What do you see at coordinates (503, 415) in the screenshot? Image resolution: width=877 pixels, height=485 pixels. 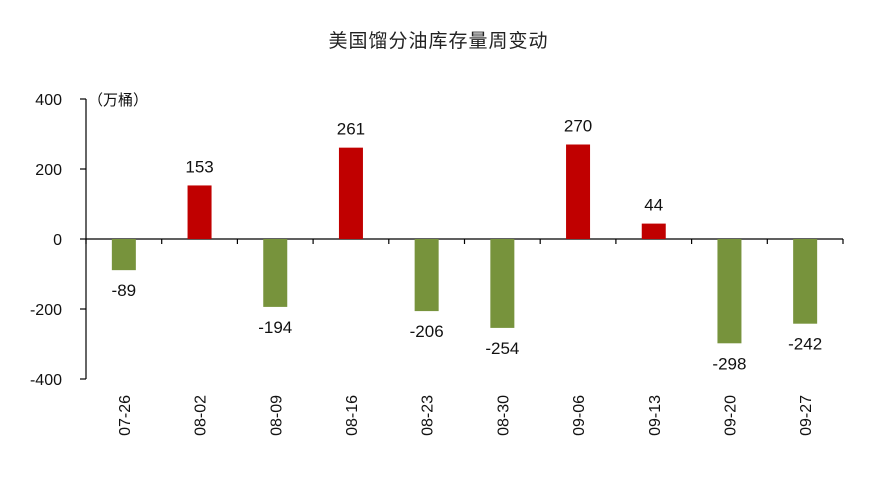 I see `x-tick-label-08-30: 08-30` at bounding box center [503, 415].